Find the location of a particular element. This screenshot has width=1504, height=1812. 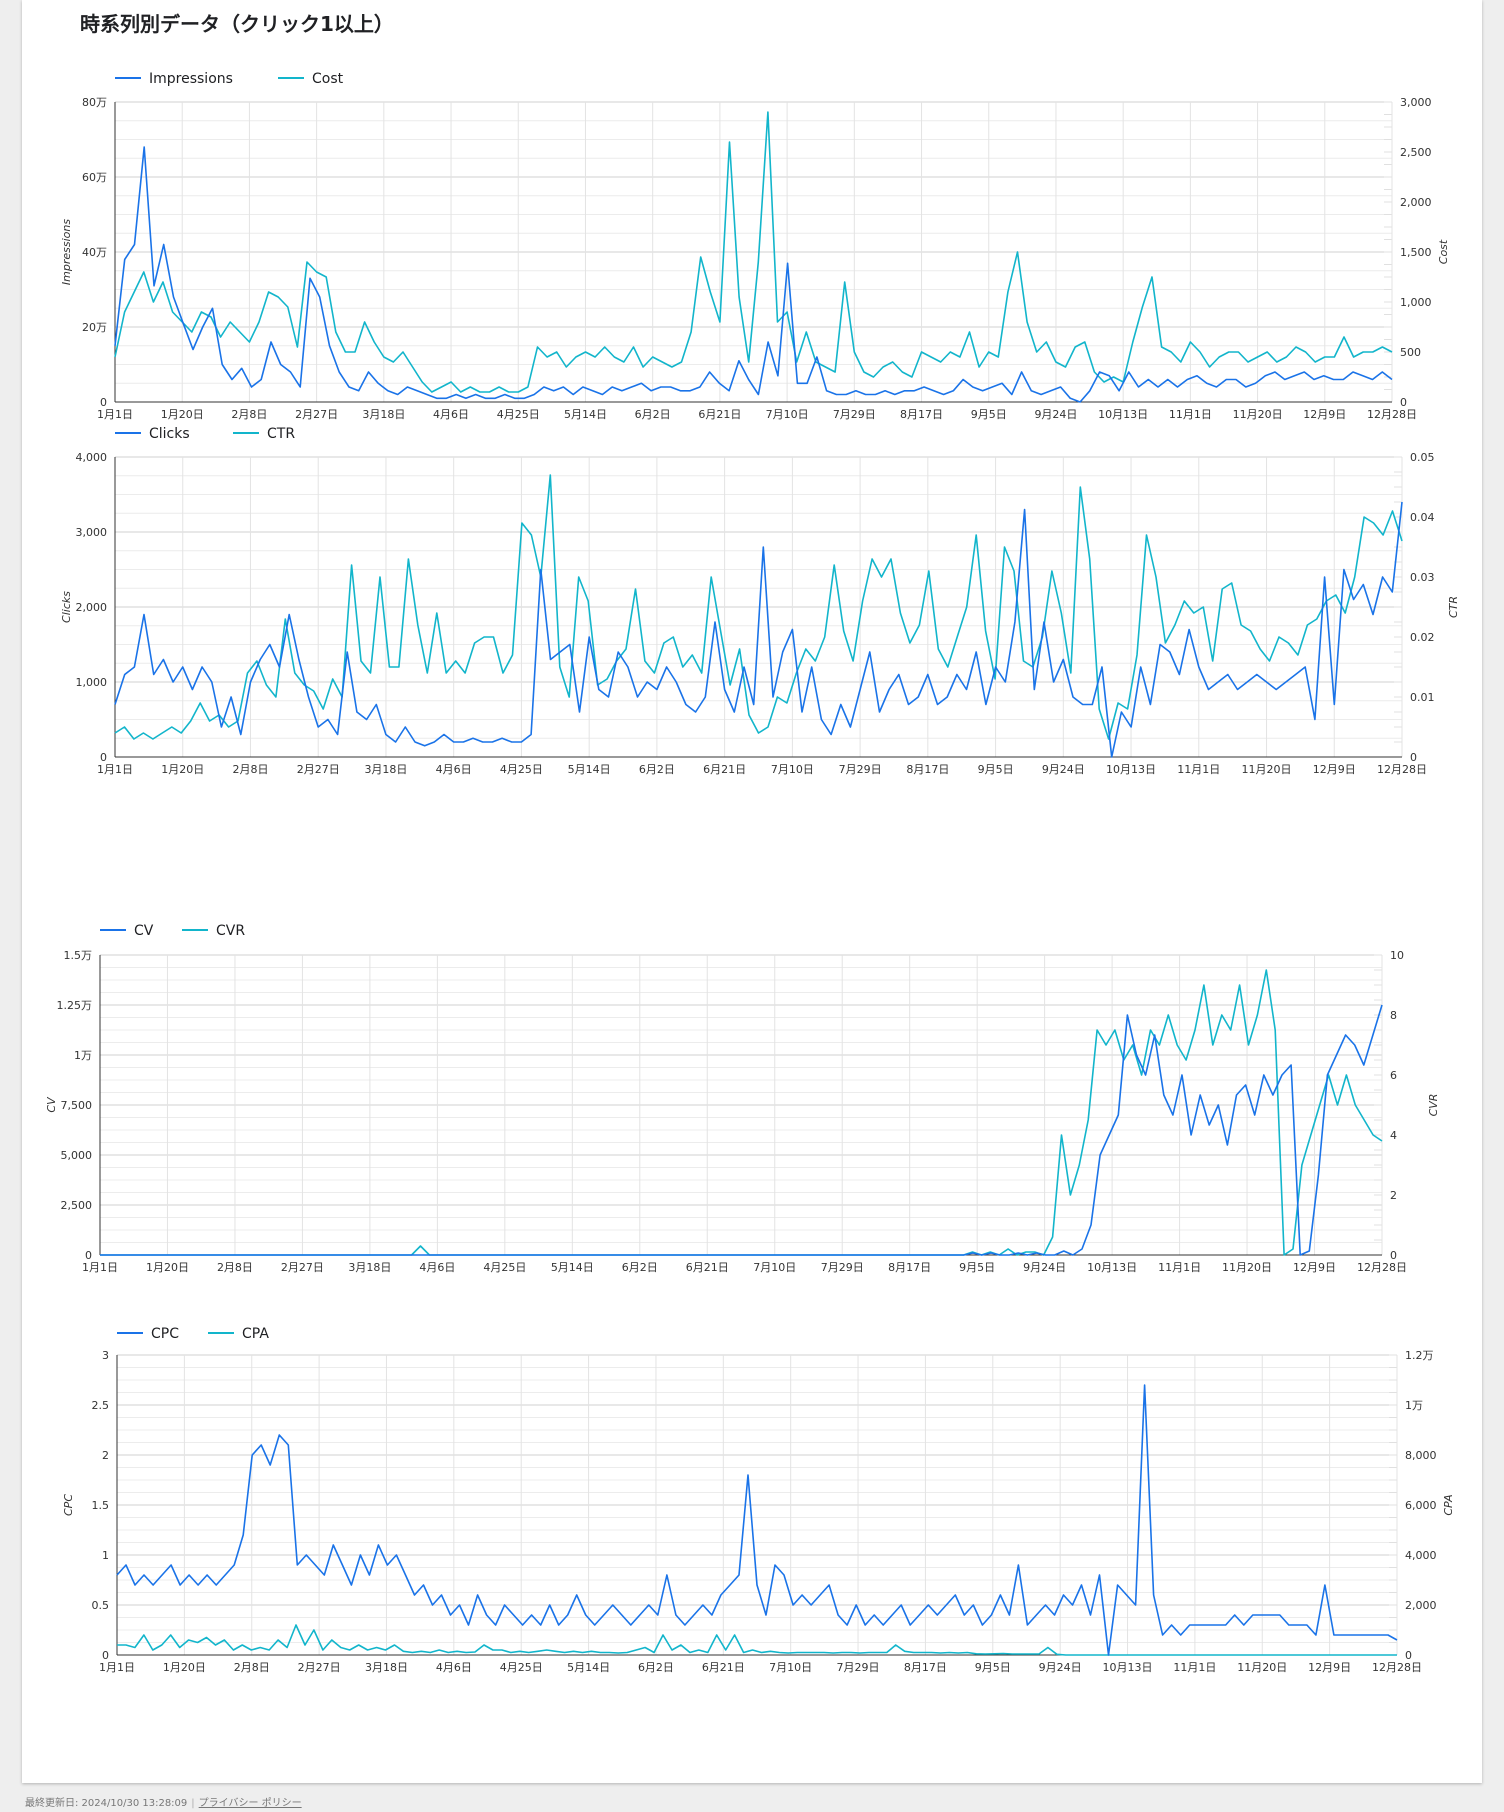

right-tick-label: 6,000 is located at coordinates (1421, 1505).